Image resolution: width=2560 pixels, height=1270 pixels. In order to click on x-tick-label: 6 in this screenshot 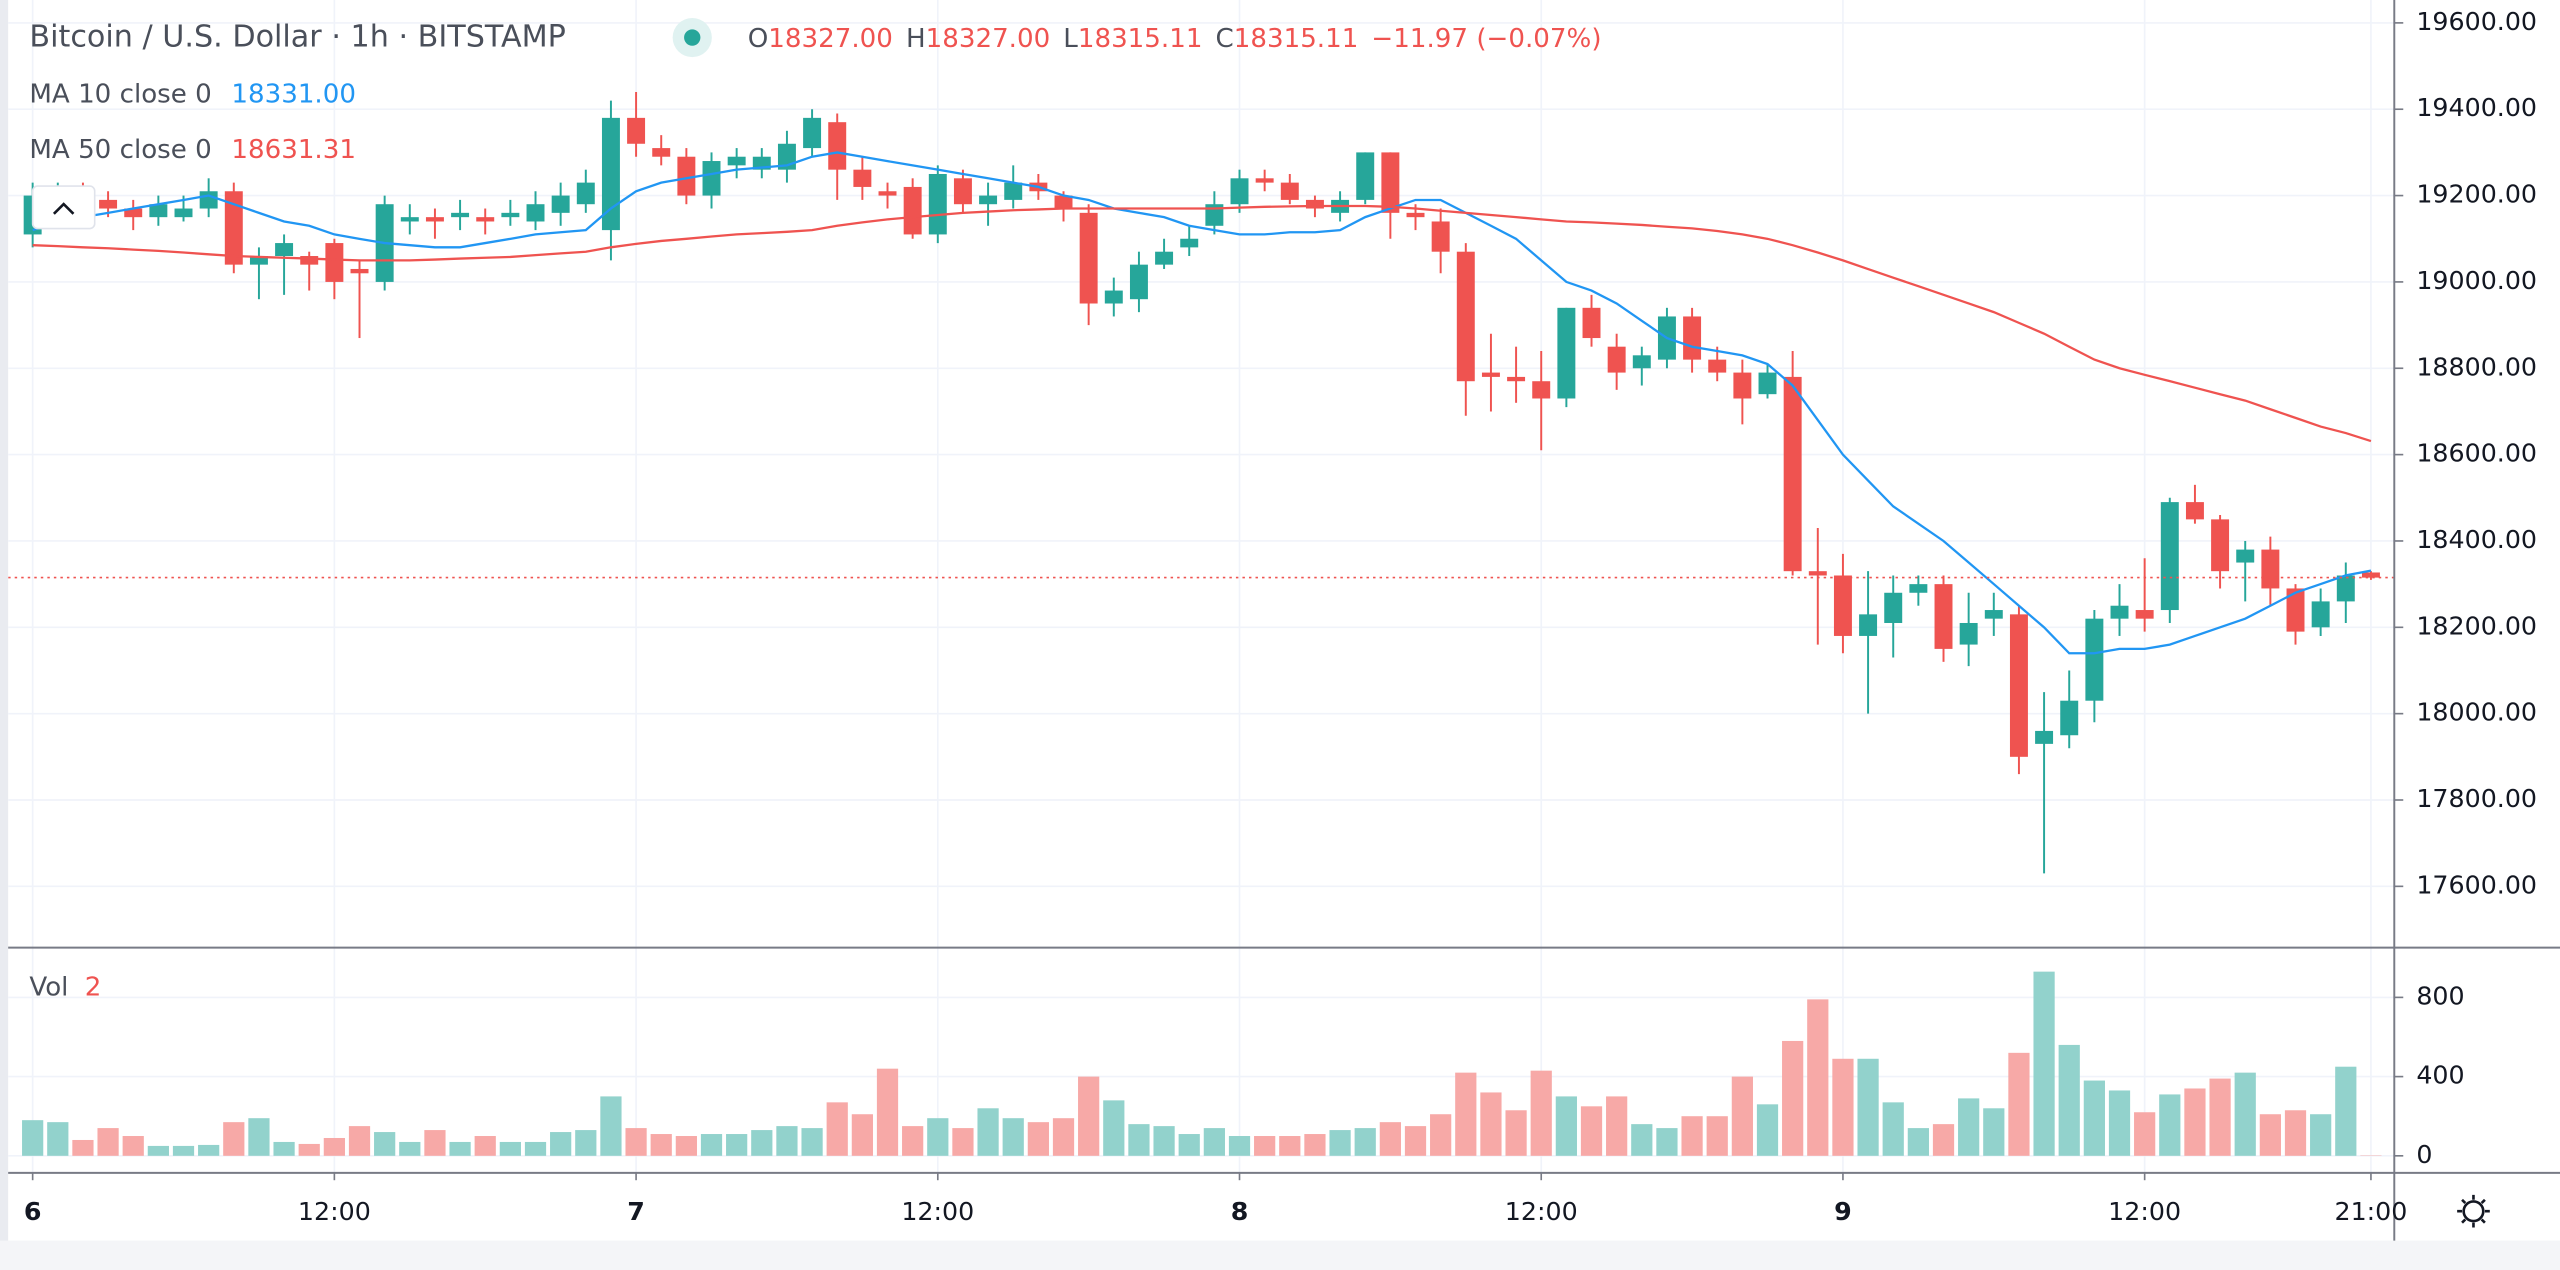, I will do `click(33, 1211)`.